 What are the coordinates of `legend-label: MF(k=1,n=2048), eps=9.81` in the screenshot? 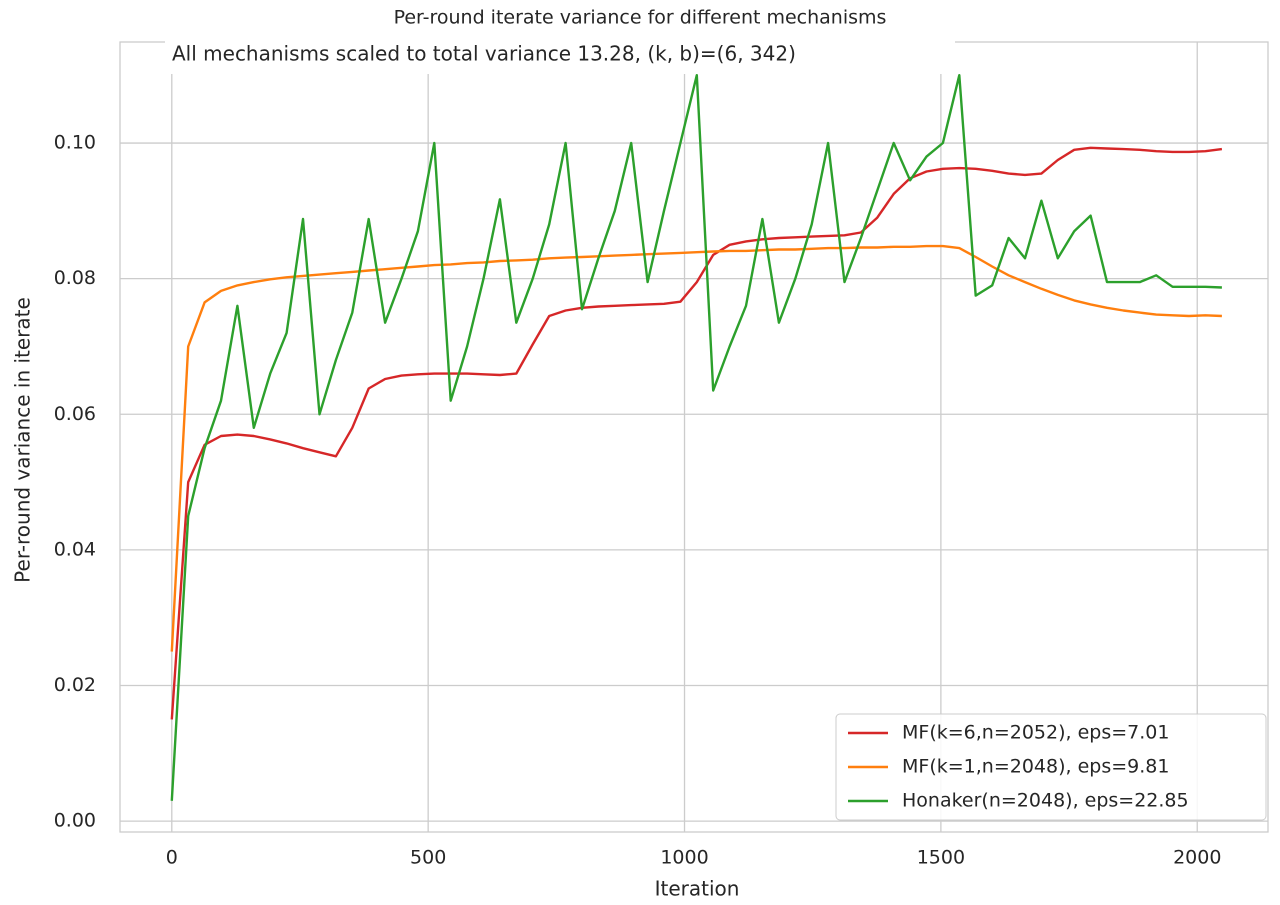 It's located at (1035, 767).